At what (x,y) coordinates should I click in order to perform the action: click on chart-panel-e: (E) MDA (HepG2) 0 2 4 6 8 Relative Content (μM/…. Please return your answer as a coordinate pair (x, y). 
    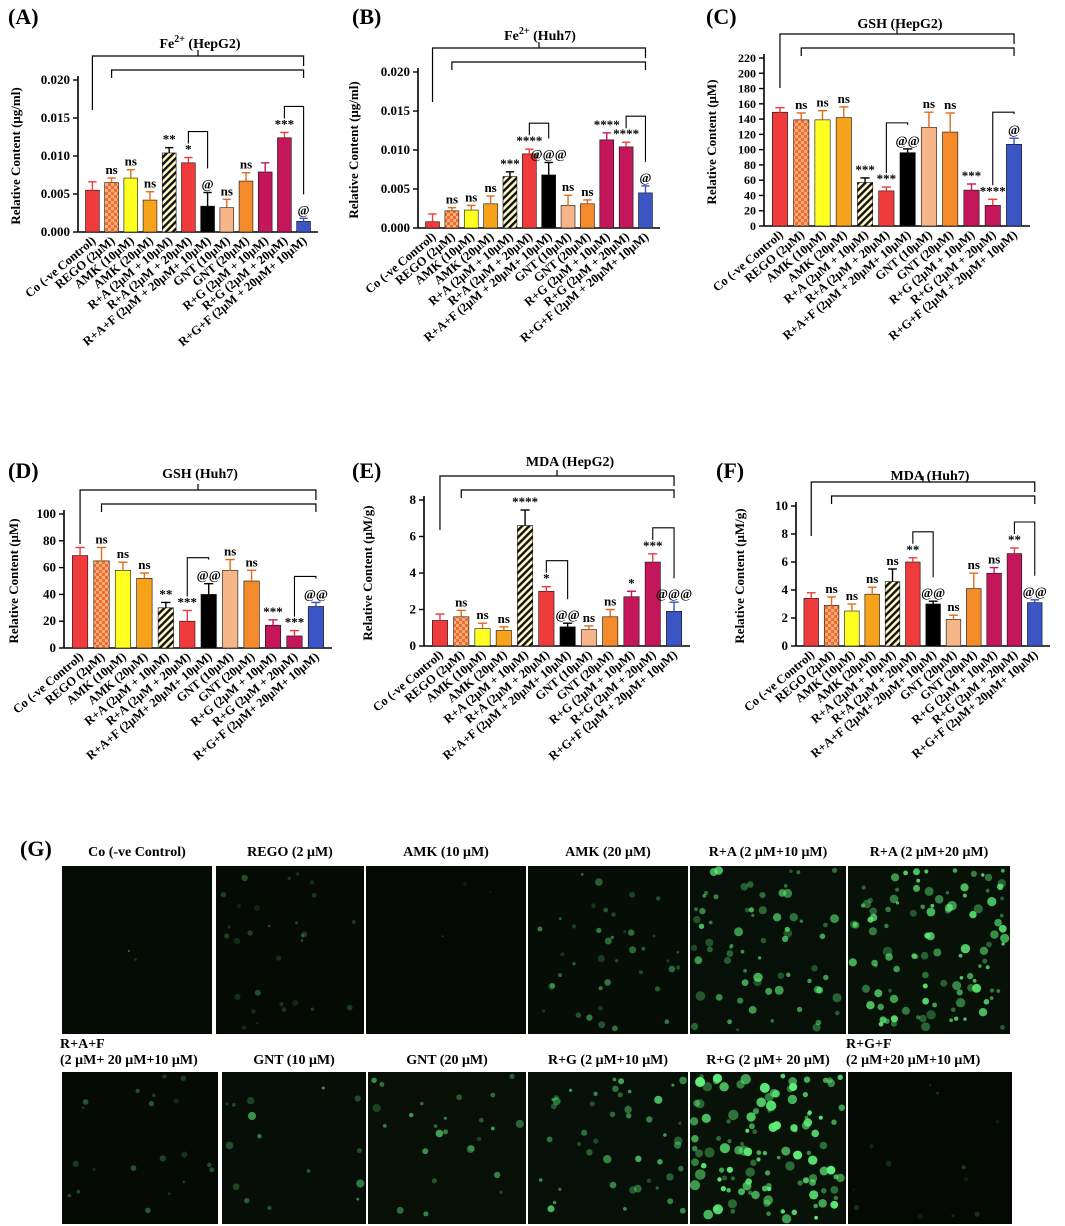
    Looking at the image, I should click on (522, 609).